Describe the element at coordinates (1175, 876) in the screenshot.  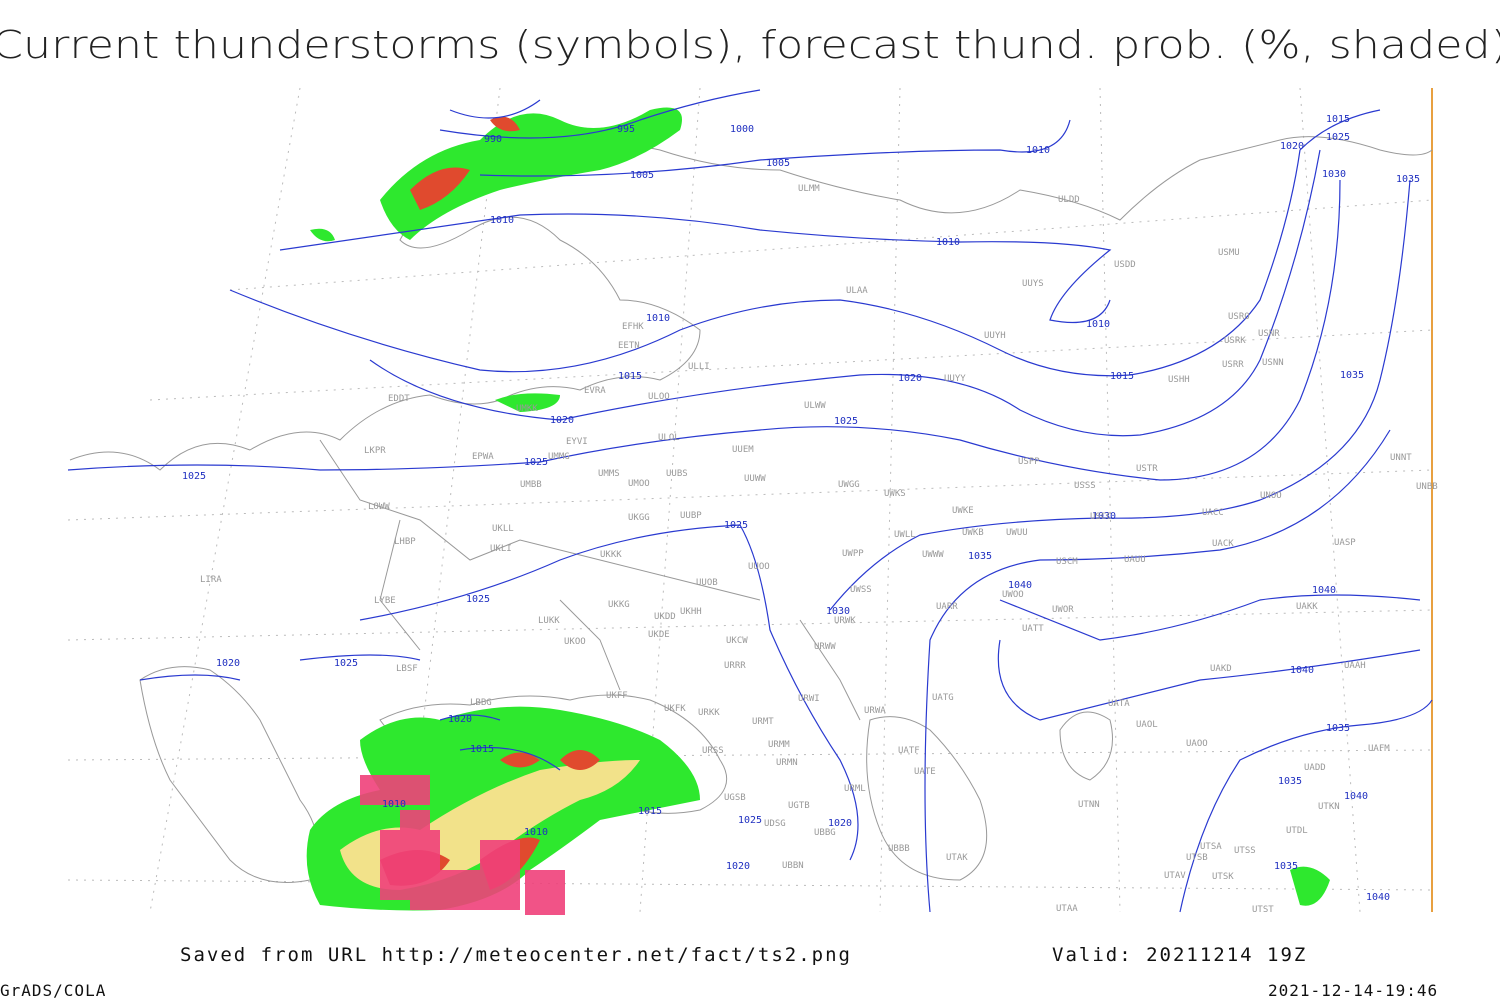
I see `station-label: UTAV` at that location.